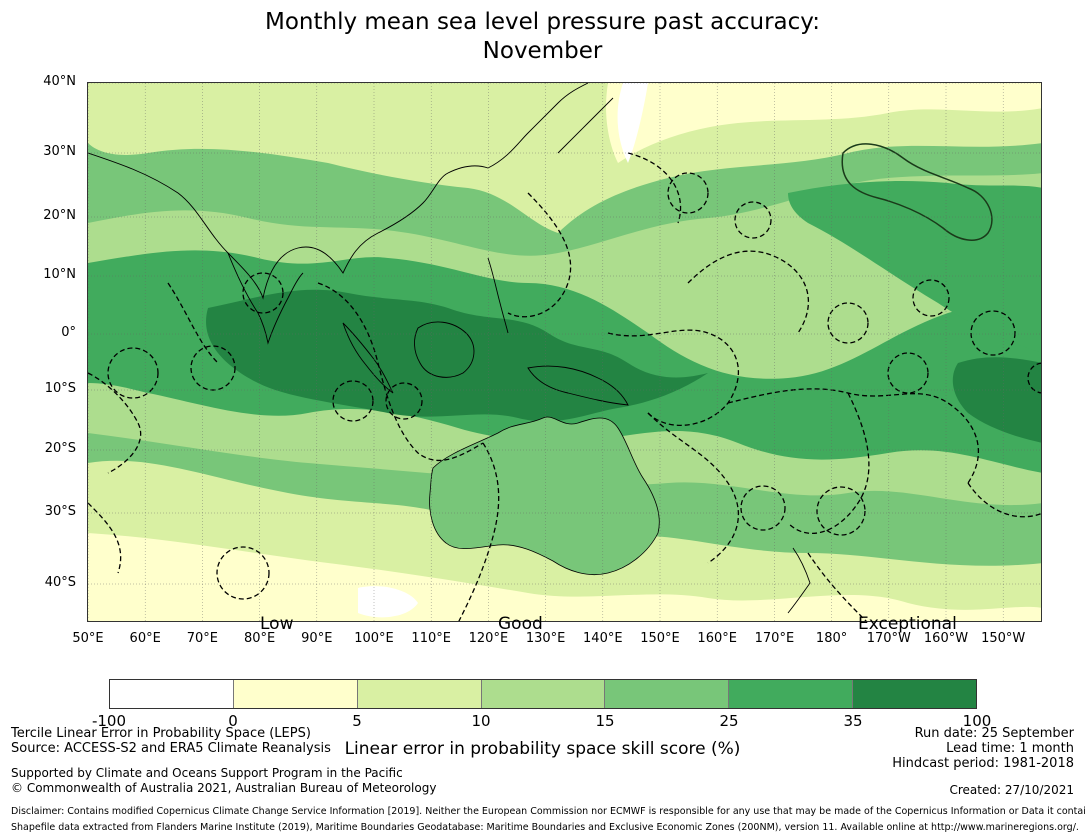  What do you see at coordinates (914, 267) in the screenshot?
I see `skill-region-exceptional-ne` at bounding box center [914, 267].